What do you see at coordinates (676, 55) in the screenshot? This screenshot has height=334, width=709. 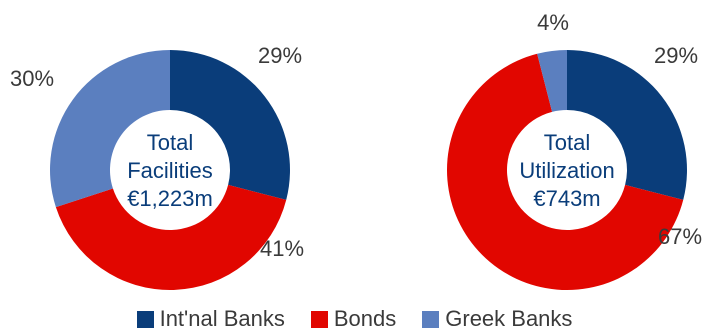 I see `donut-2-label-intl-banks: 29%` at bounding box center [676, 55].